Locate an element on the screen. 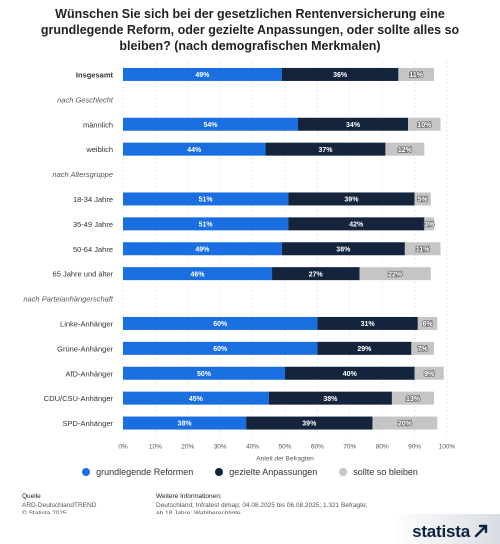 This screenshot has height=544, width=500. data-label: 36% is located at coordinates (340, 75).